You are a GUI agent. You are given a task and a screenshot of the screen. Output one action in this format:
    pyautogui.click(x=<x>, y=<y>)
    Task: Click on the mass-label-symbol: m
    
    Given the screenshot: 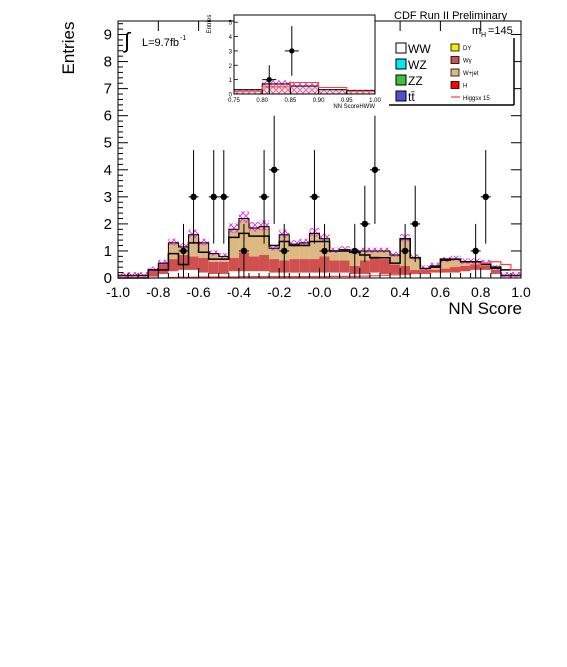 What is the action you would take?
    pyautogui.click(x=476, y=31)
    